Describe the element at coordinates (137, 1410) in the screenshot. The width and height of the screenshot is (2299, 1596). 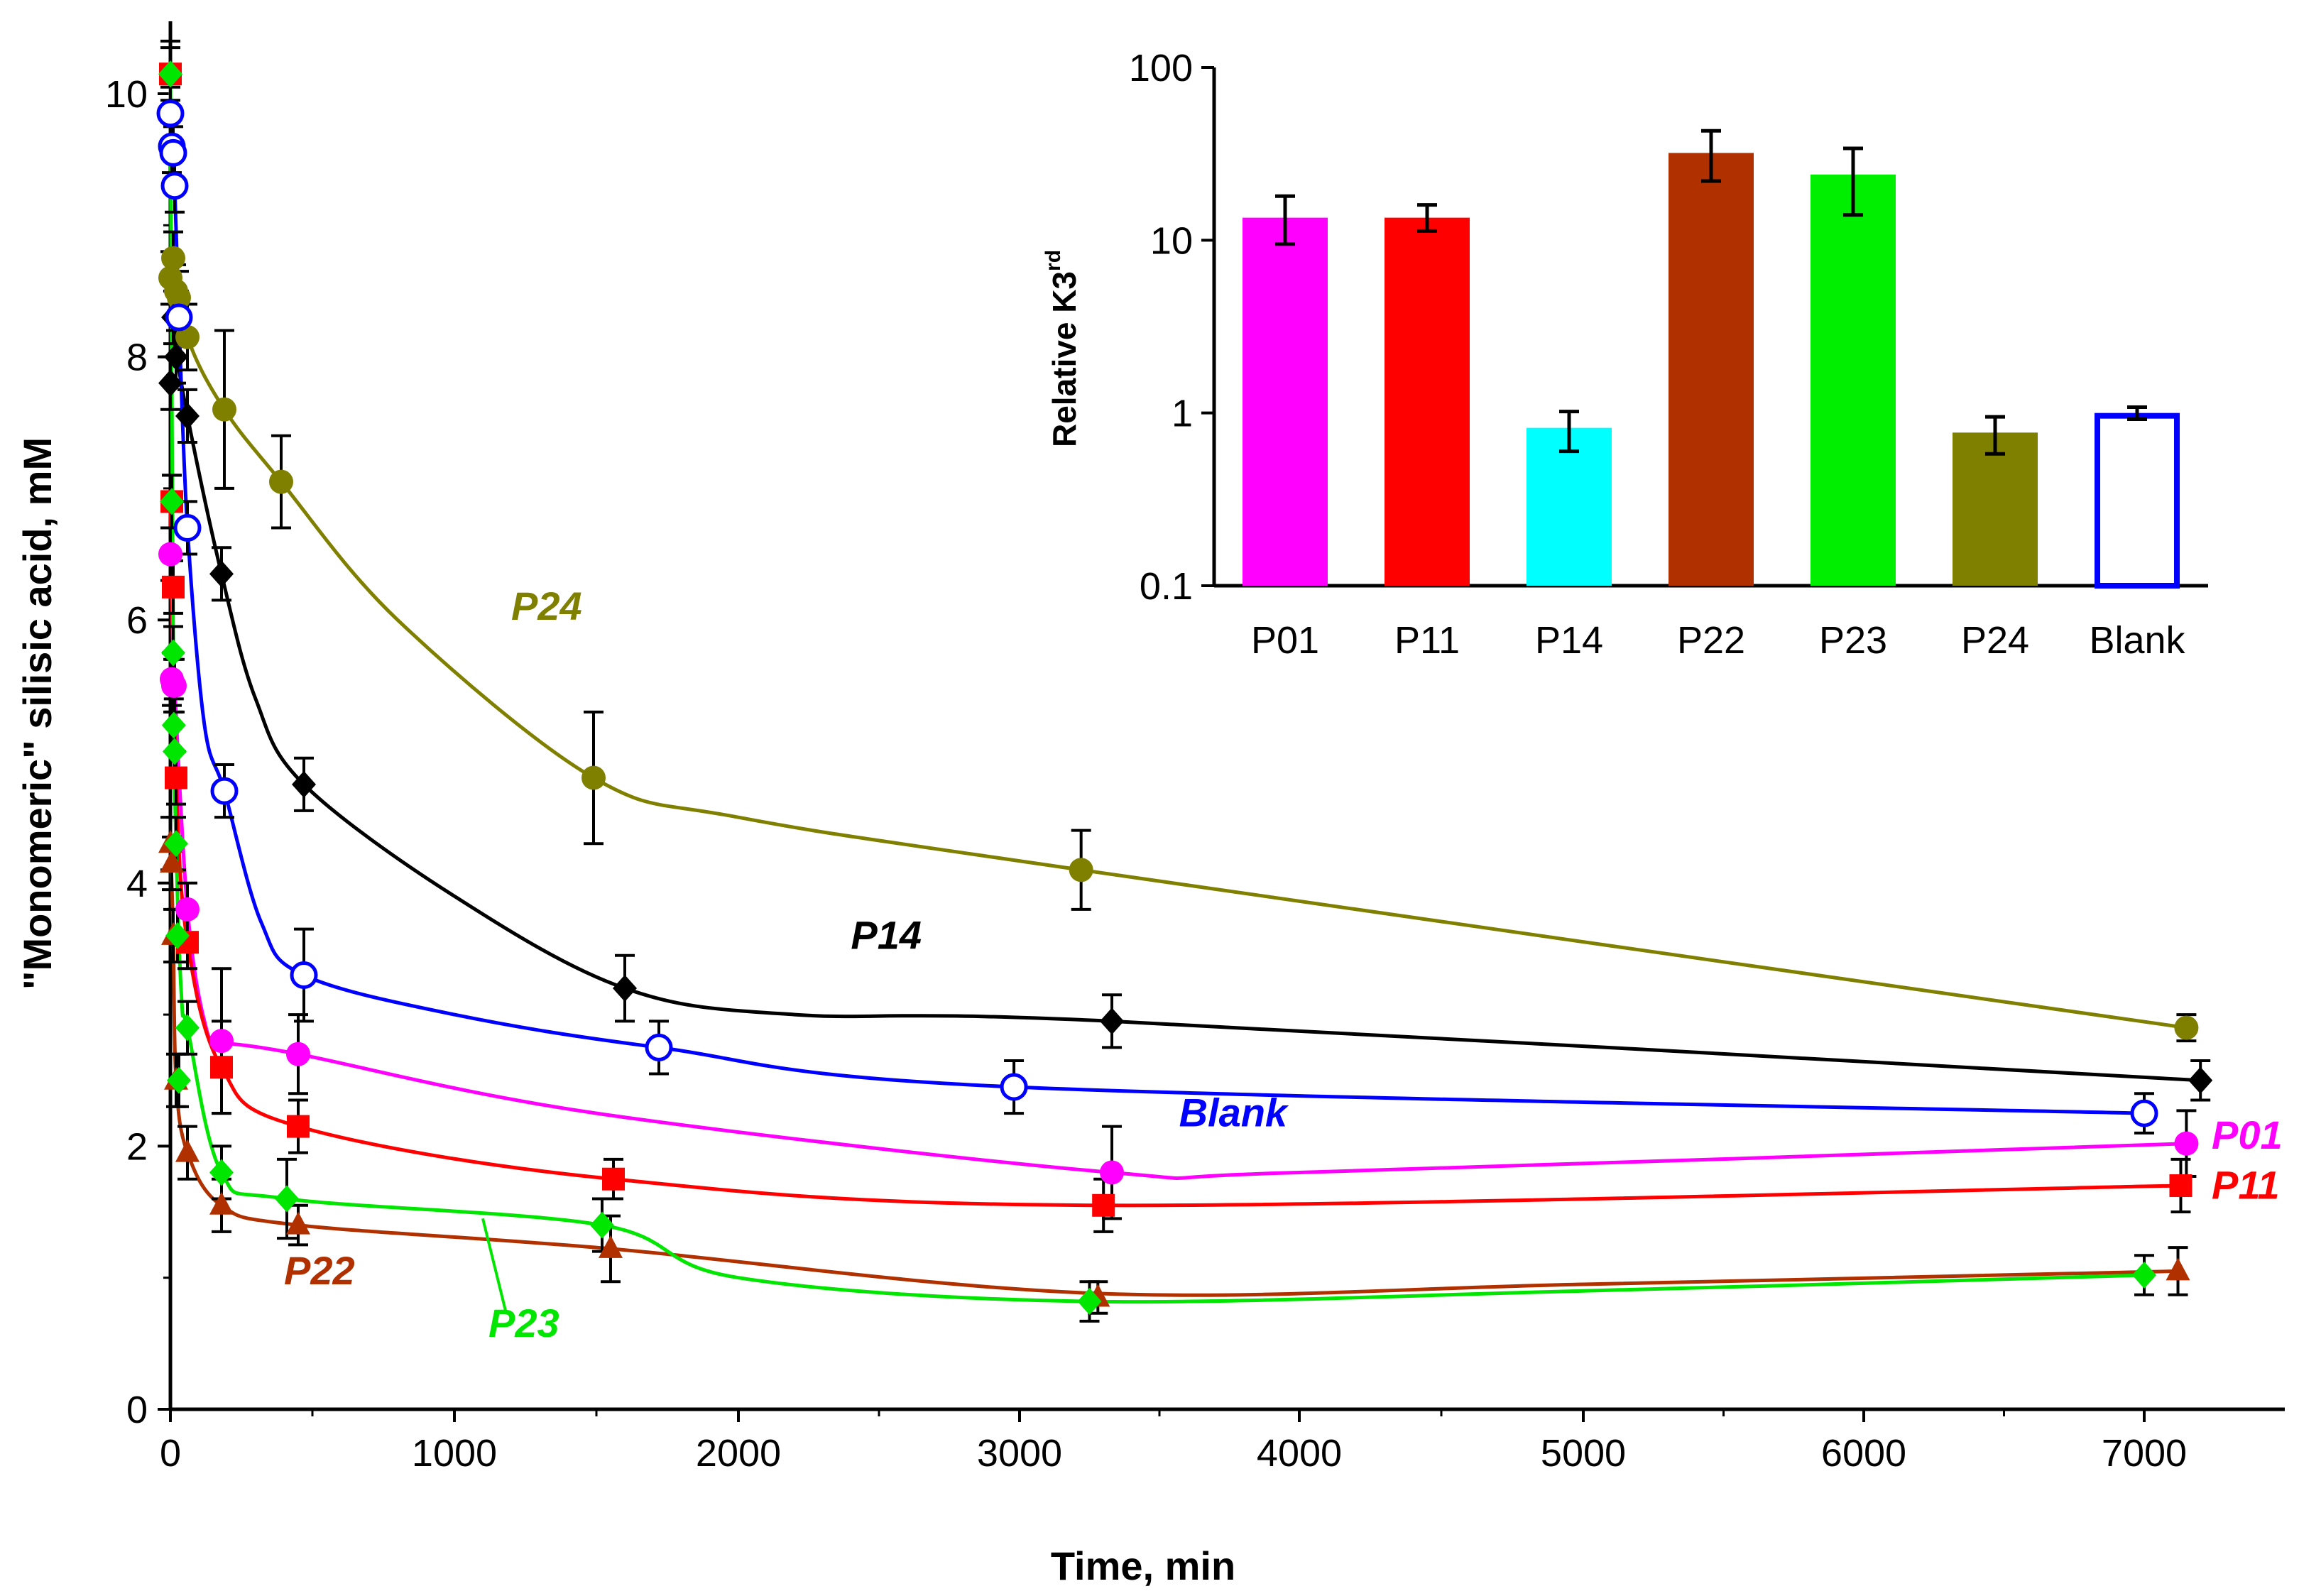
I see `y-tick-label: 0` at that location.